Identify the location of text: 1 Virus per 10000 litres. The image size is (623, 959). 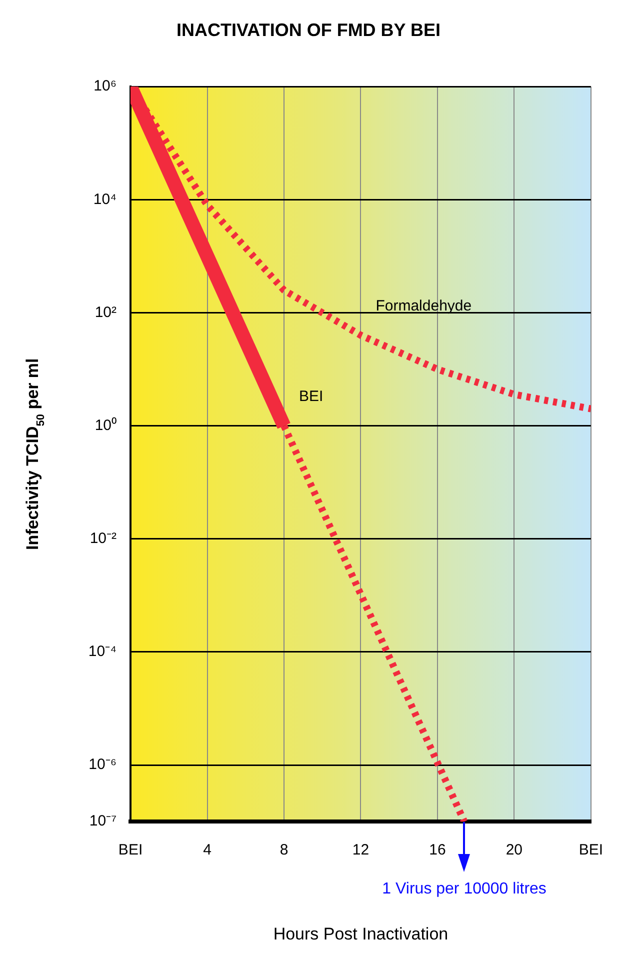
(464, 889).